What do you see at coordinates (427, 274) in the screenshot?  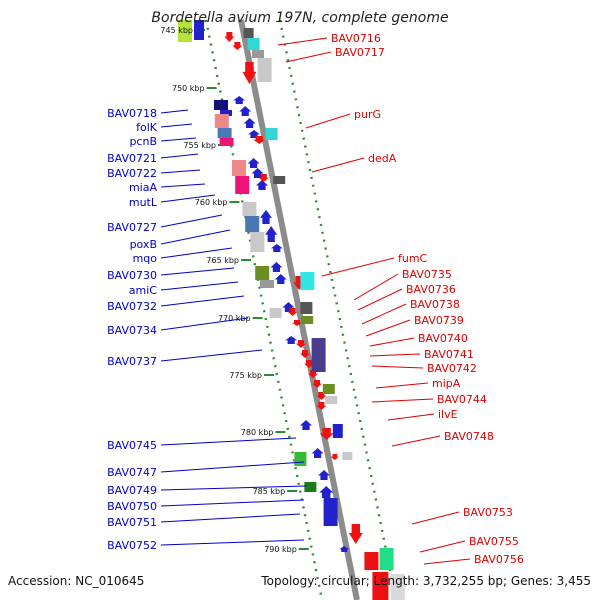 I see `right-gene-label: BAV0735` at bounding box center [427, 274].